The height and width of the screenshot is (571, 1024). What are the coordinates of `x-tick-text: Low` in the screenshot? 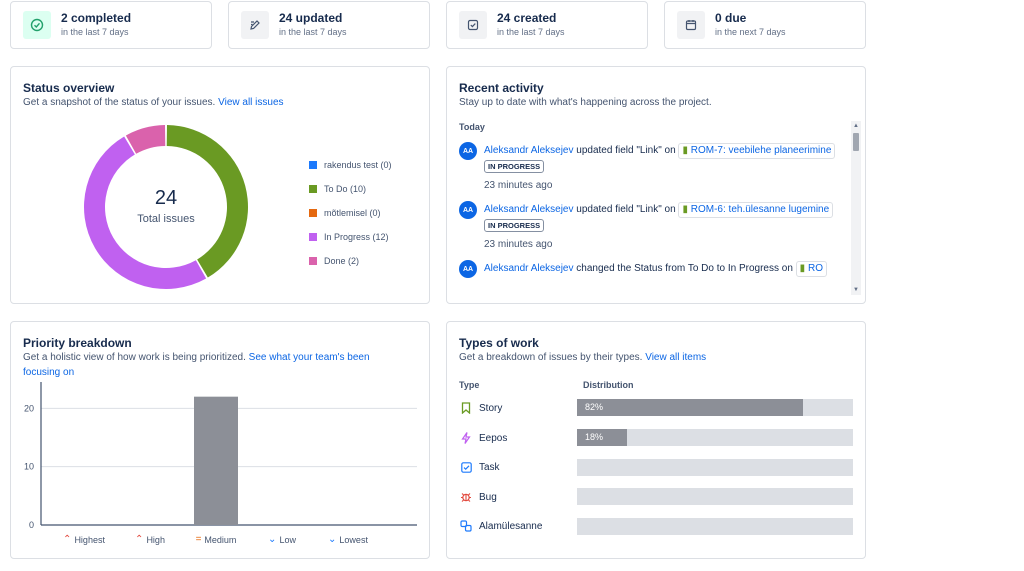 It's located at (287, 539).